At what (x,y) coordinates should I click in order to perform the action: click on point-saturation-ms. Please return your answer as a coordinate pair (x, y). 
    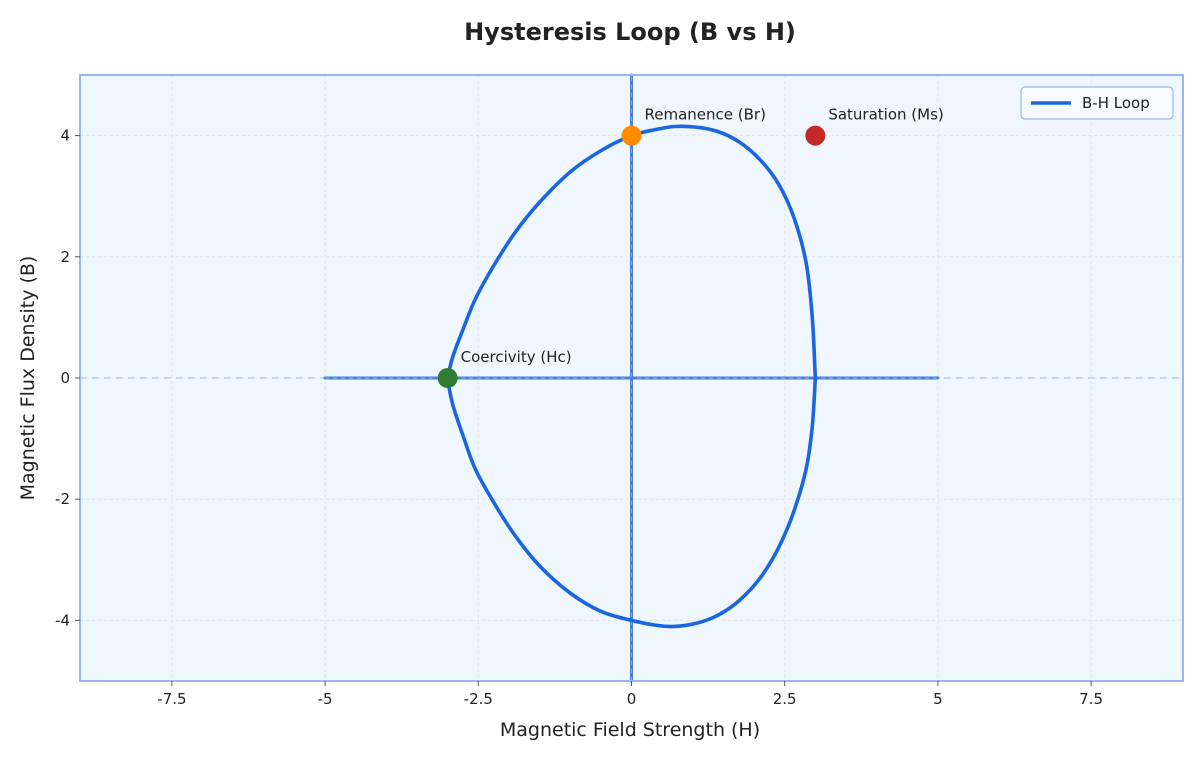
    Looking at the image, I should click on (815, 135).